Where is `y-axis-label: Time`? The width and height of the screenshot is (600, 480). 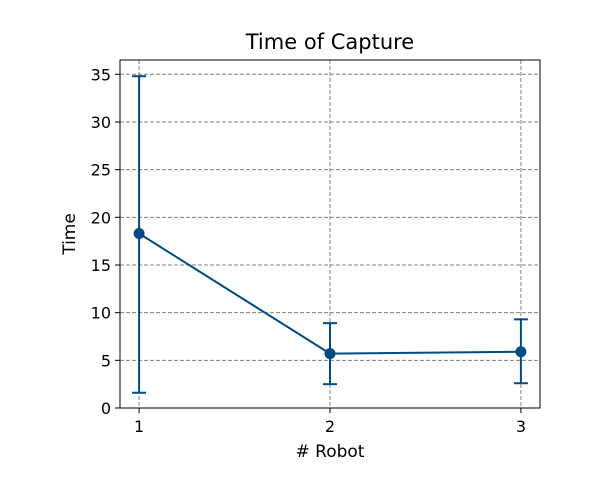
y-axis-label: Time is located at coordinates (70, 234).